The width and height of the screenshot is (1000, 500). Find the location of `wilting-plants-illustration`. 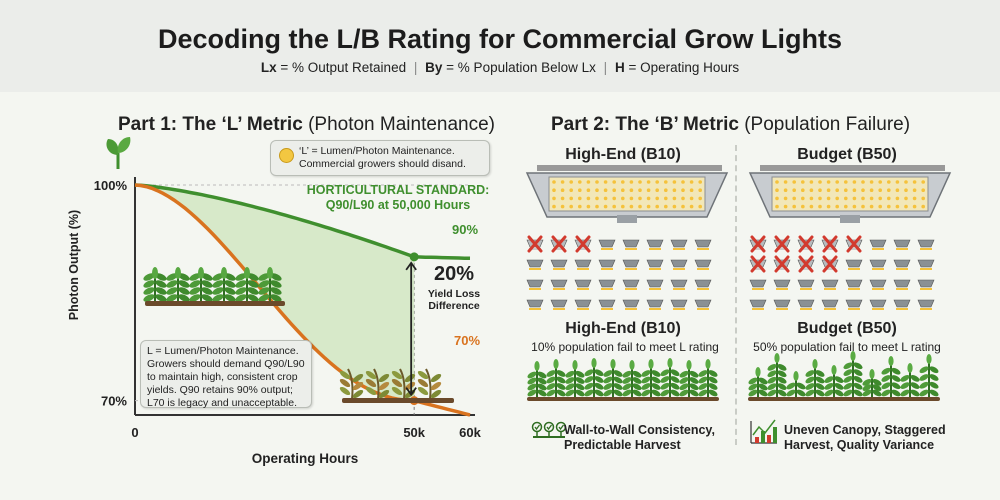

wilting-plants-illustration is located at coordinates (396, 385).